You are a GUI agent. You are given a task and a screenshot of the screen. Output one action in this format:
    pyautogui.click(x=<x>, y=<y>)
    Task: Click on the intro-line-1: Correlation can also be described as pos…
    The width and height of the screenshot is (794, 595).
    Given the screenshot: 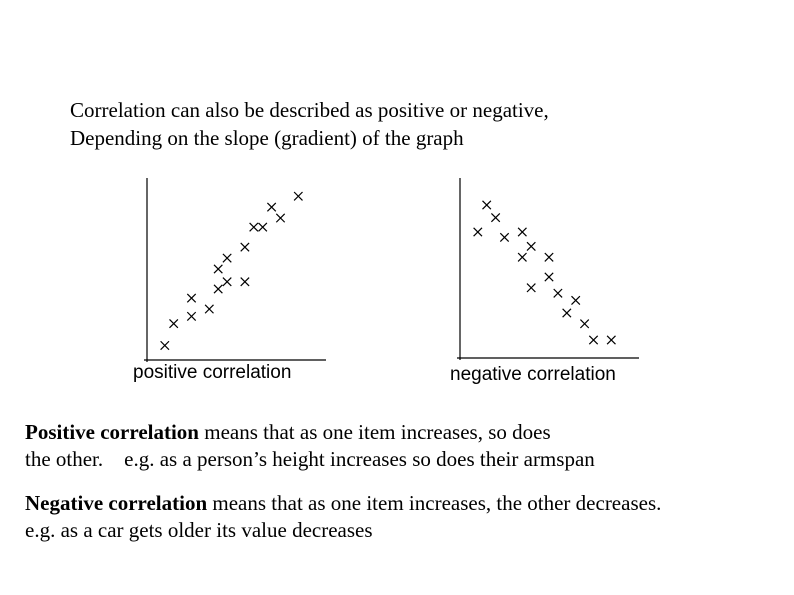 What is the action you would take?
    pyautogui.click(x=309, y=110)
    